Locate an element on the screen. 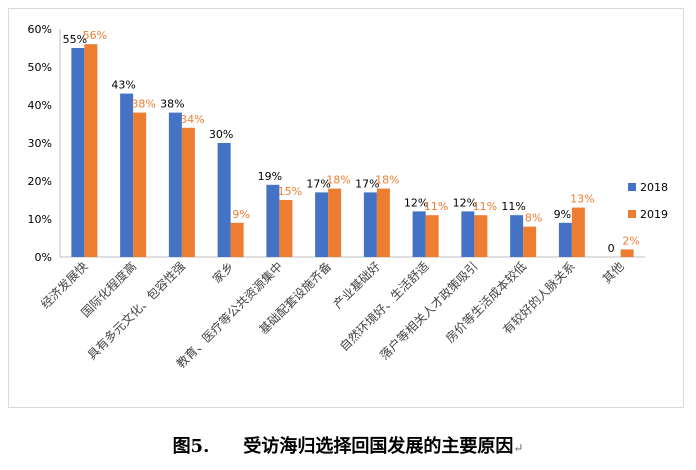 The height and width of the screenshot is (470, 696). x-tick-label: 其他 is located at coordinates (613, 272).